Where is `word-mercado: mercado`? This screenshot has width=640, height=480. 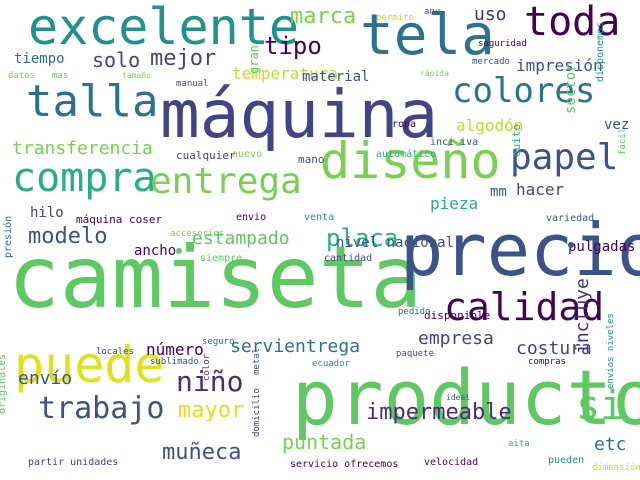 word-mercado: mercado is located at coordinates (491, 62).